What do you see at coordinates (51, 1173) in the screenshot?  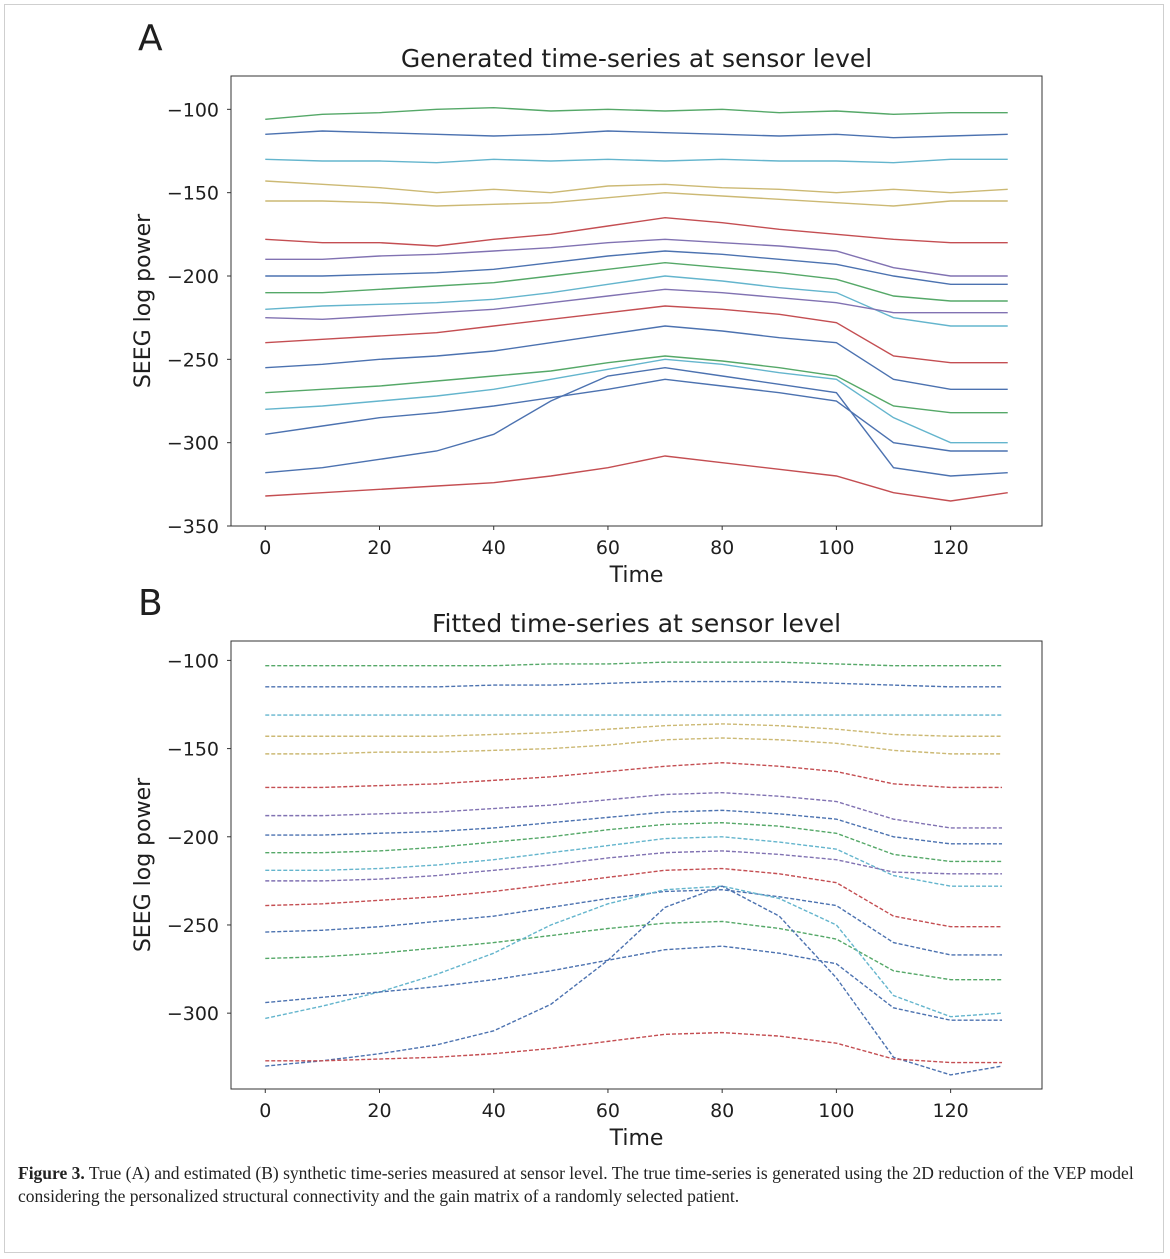 I see `caption-label: Figure 3.` at bounding box center [51, 1173].